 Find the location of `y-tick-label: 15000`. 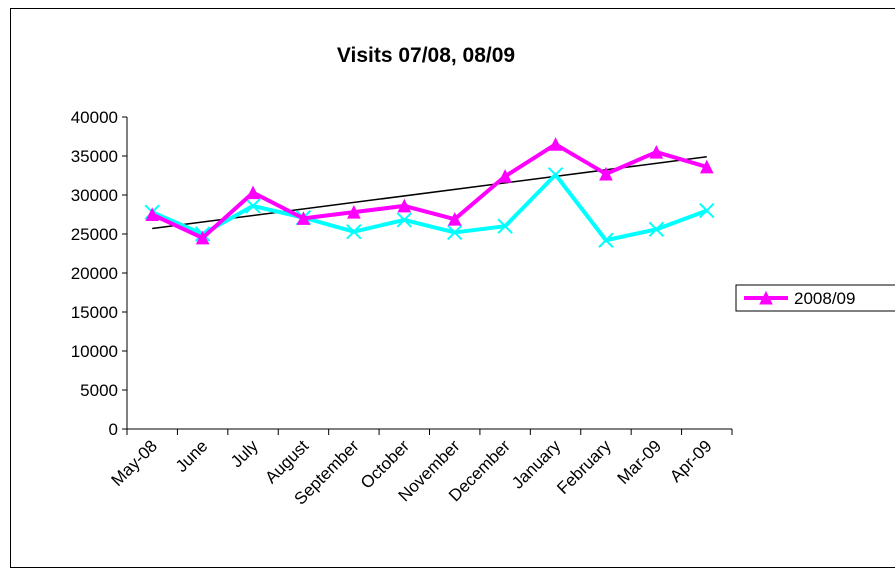

y-tick-label: 15000 is located at coordinates (94, 312).